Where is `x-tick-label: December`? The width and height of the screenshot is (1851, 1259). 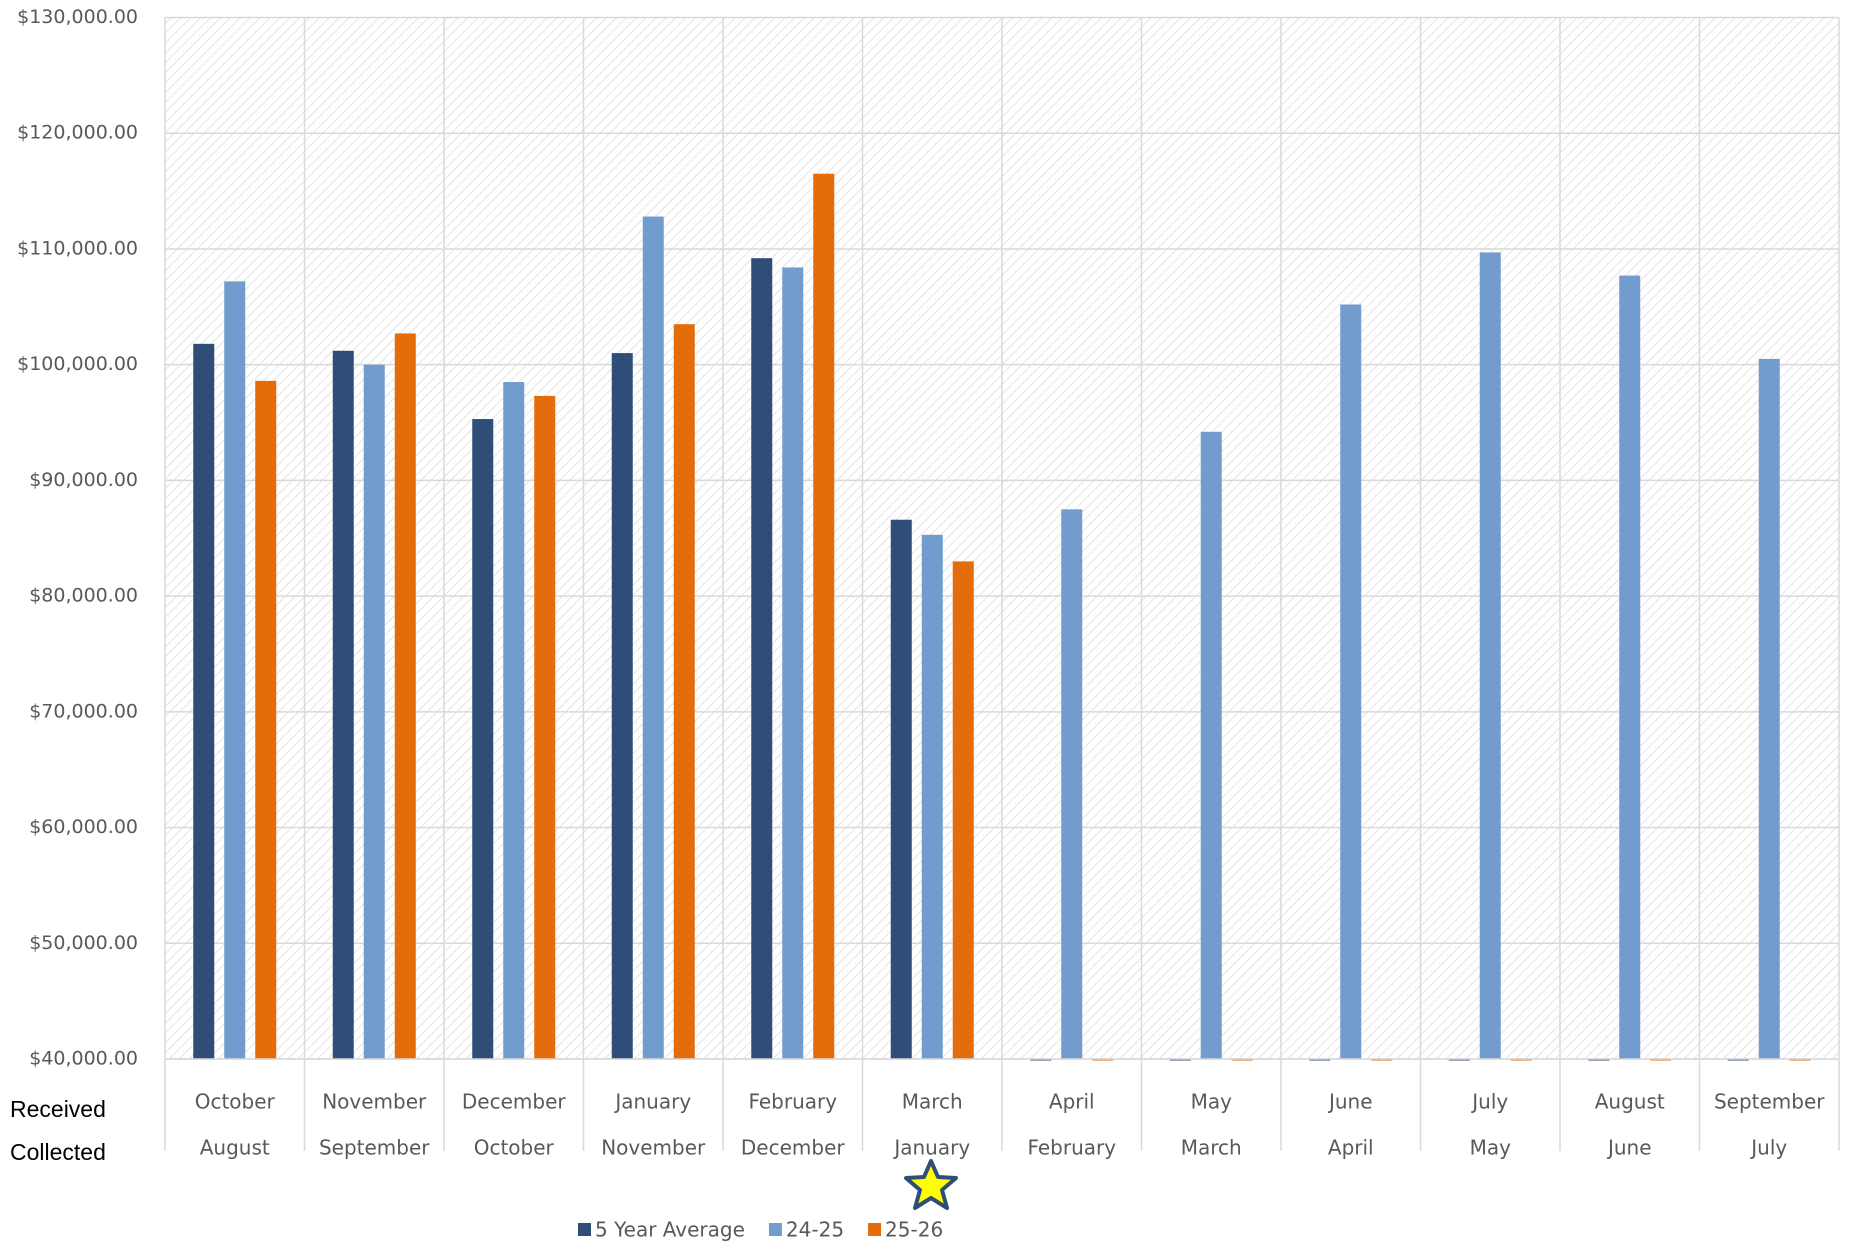
x-tick-label: December is located at coordinates (514, 1102).